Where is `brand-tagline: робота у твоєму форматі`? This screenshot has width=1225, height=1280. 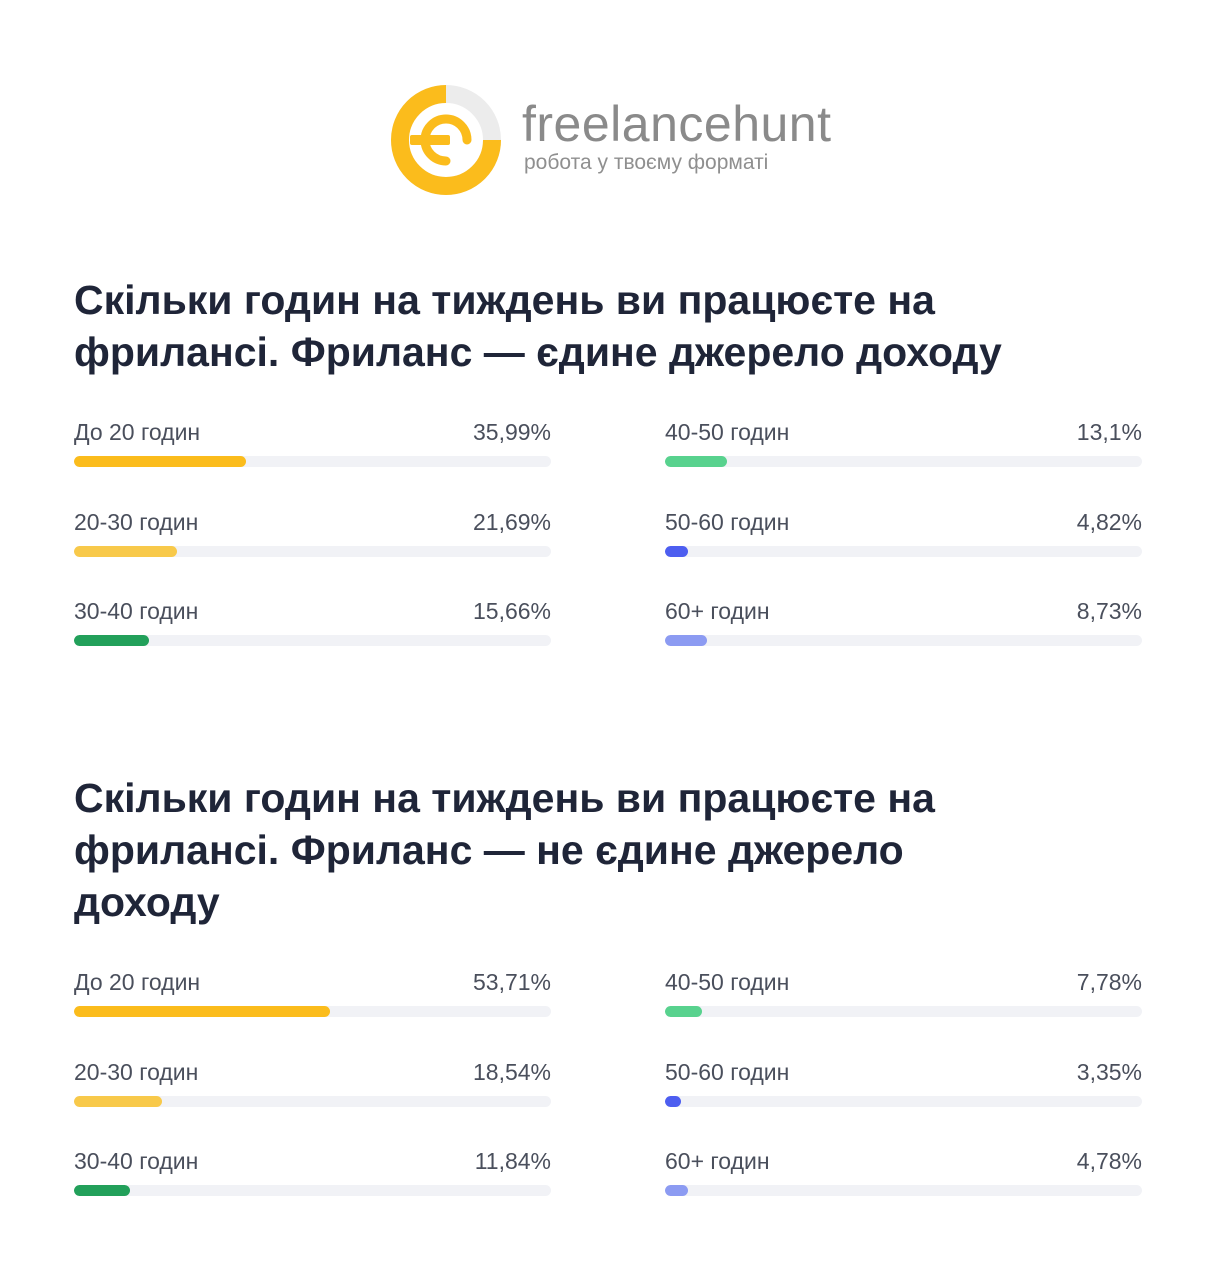
brand-tagline: робота у твоєму форматі is located at coordinates (646, 162).